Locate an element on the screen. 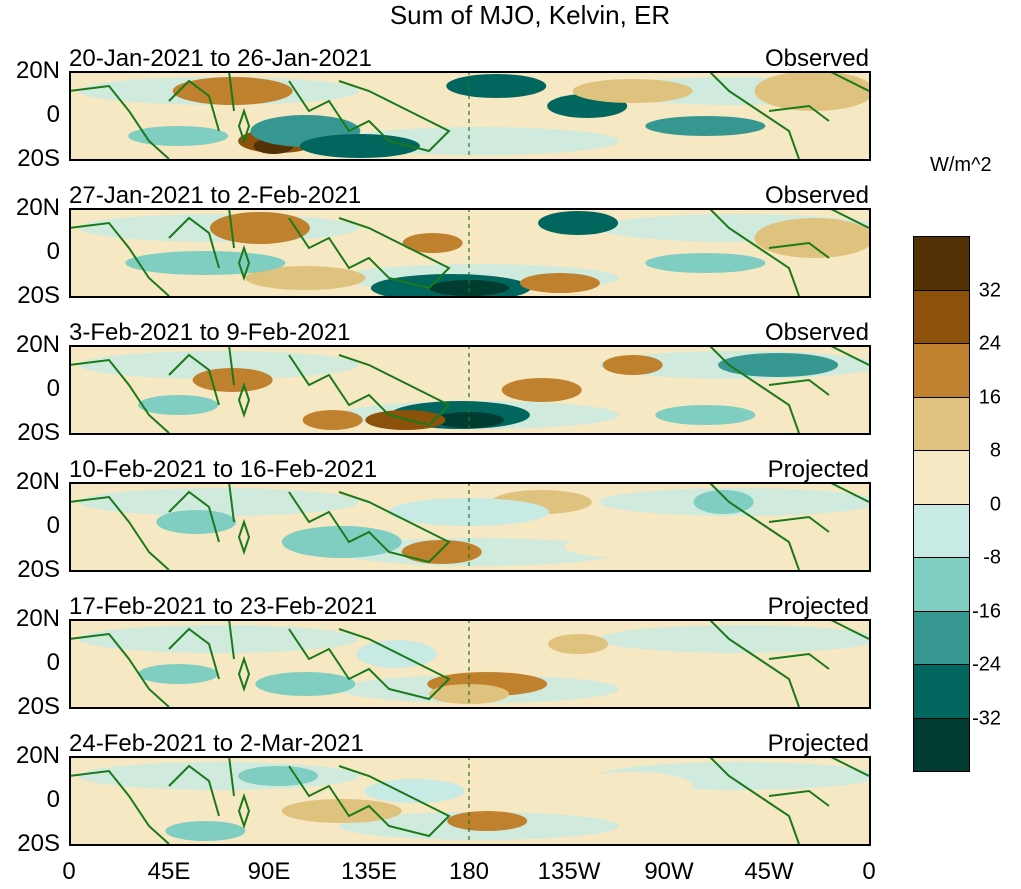 Image resolution: width=1021 pixels, height=889 pixels. colorbar is located at coordinates (941, 504).